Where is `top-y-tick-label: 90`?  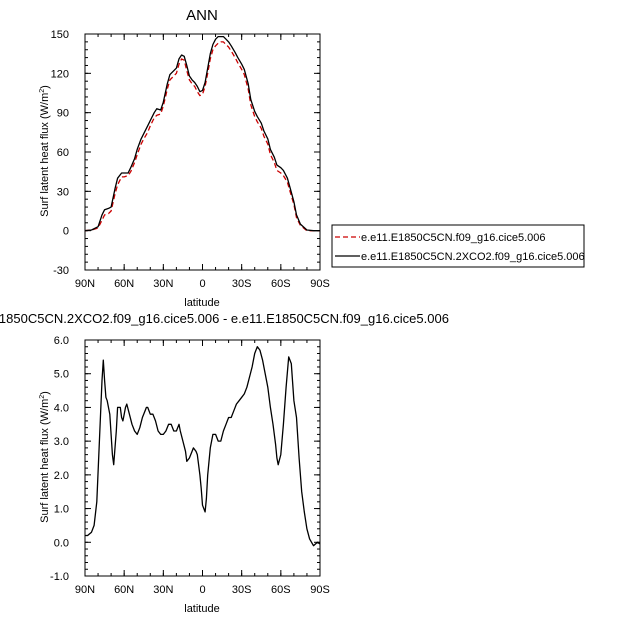 top-y-tick-label: 90 is located at coordinates (63, 114).